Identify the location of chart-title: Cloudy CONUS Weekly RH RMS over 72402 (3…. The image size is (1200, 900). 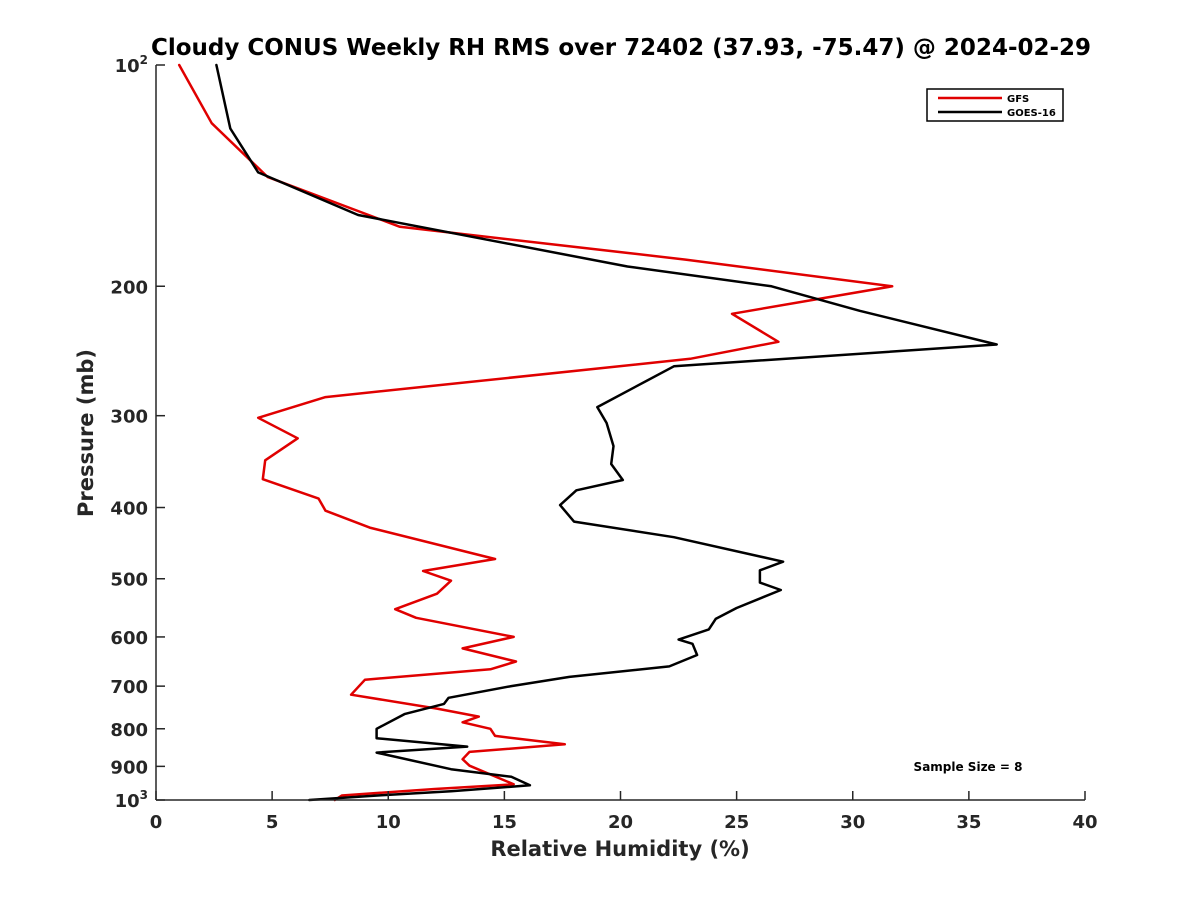
(621, 48).